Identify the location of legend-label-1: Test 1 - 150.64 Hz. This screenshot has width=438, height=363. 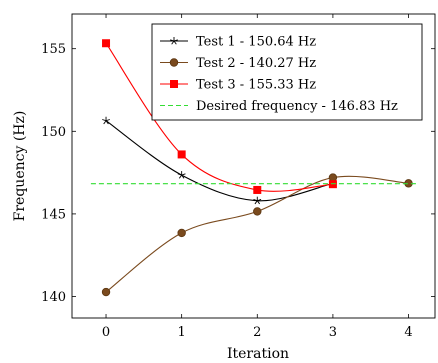
(256, 42).